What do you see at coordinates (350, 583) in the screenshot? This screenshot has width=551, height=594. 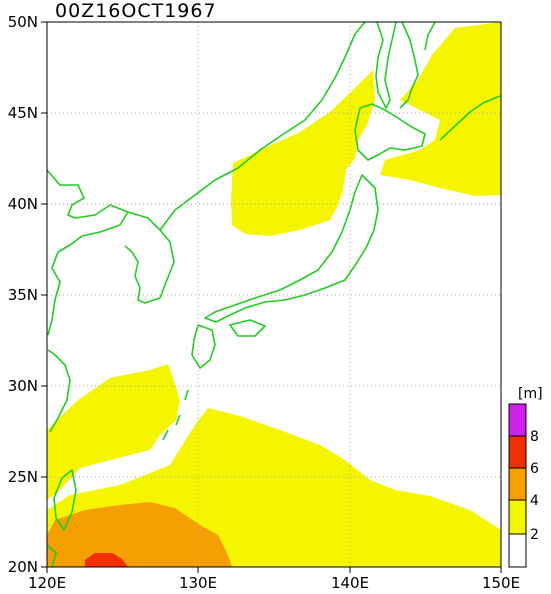 I see `x-tick-140E: 140E` at bounding box center [350, 583].